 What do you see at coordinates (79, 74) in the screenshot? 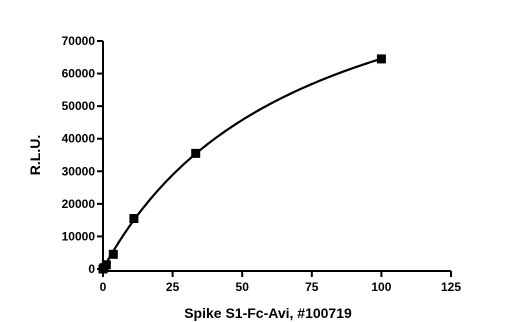
I see `y-tick-label: 60000` at bounding box center [79, 74].